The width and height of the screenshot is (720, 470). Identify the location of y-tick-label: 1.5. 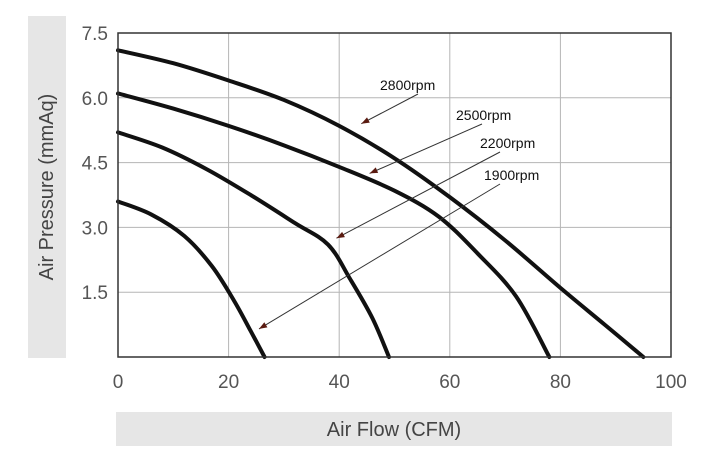
(95, 293).